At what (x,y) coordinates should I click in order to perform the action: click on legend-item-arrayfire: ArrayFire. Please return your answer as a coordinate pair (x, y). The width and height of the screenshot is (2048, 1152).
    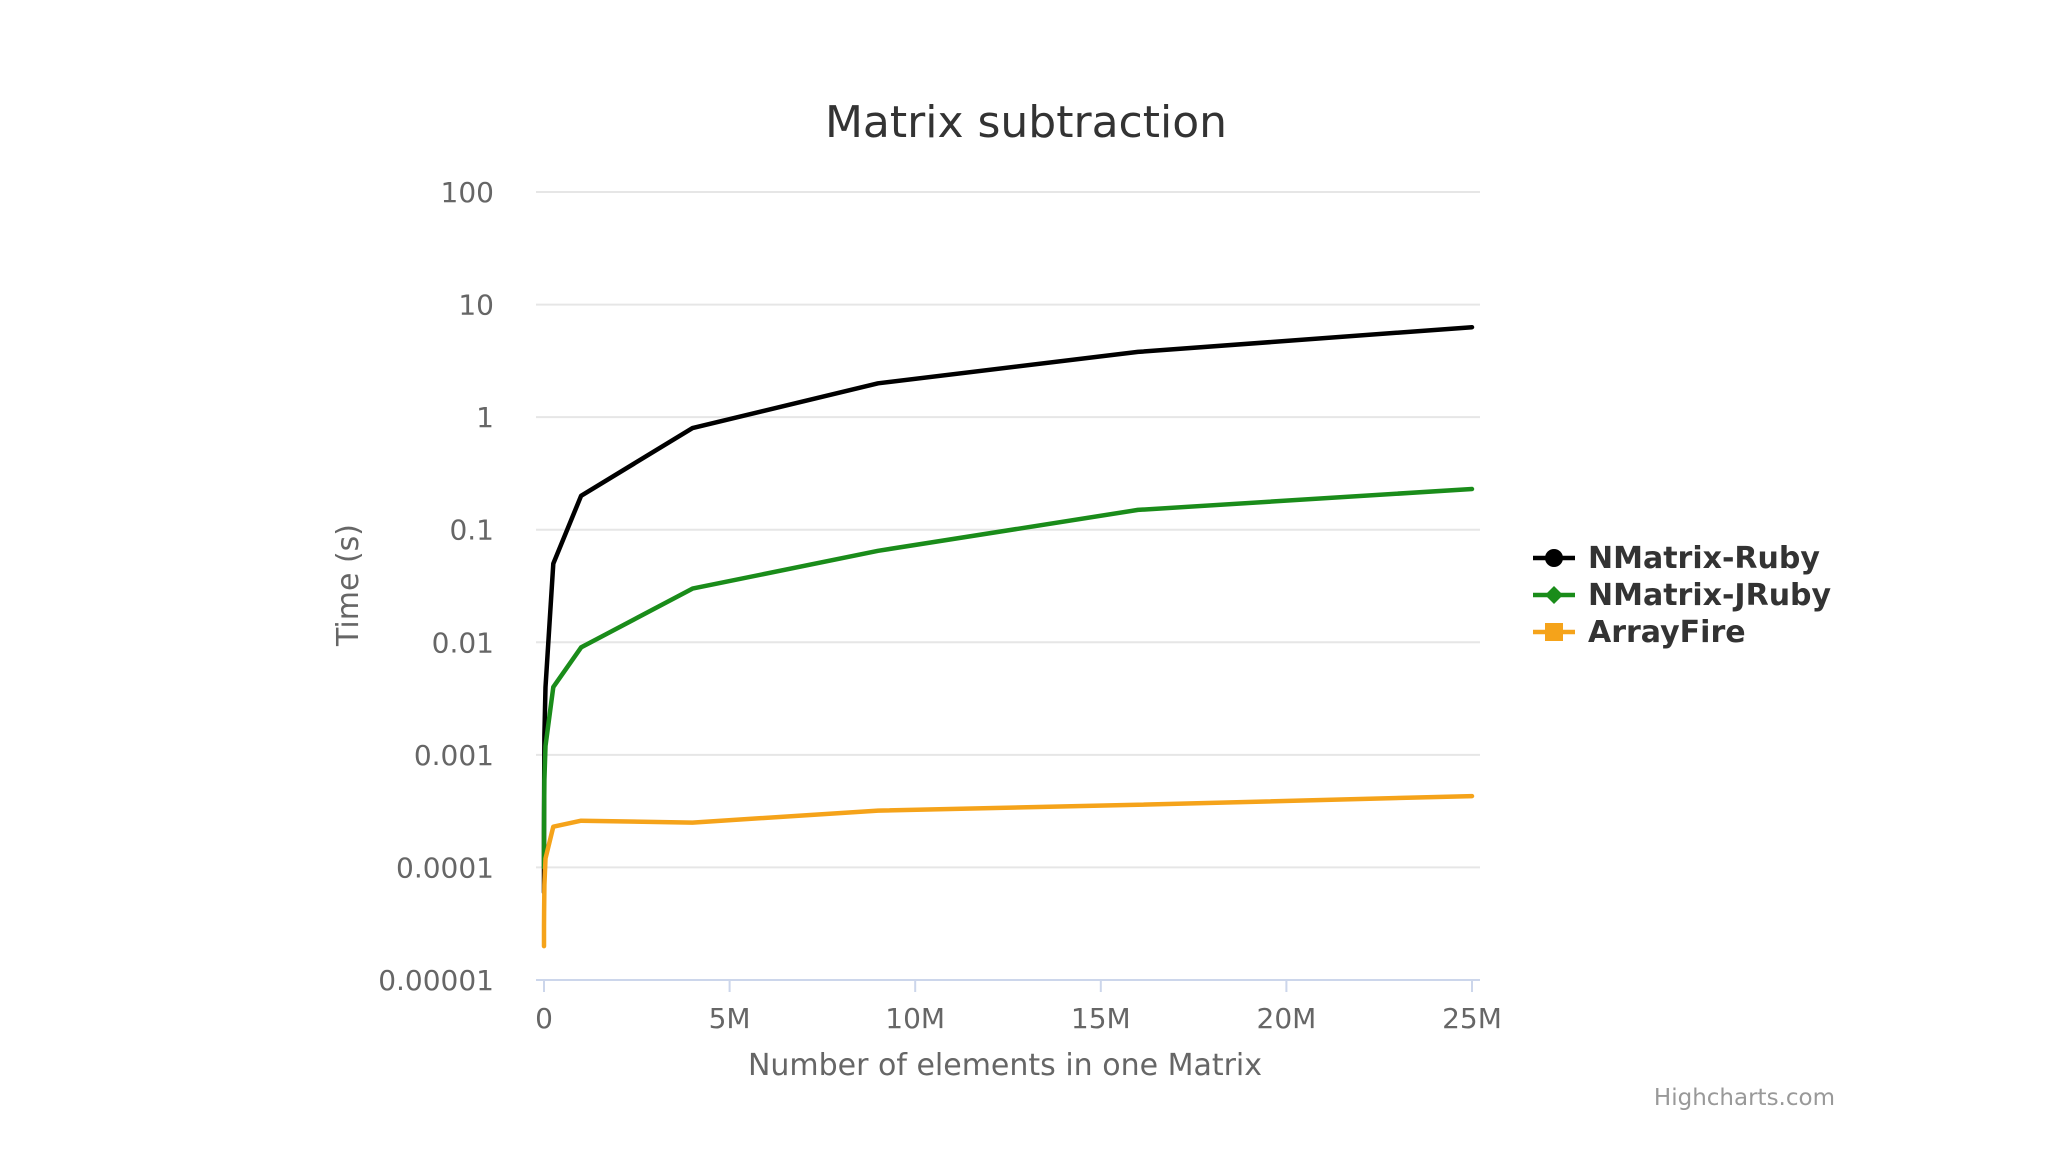
    Looking at the image, I should click on (1639, 632).